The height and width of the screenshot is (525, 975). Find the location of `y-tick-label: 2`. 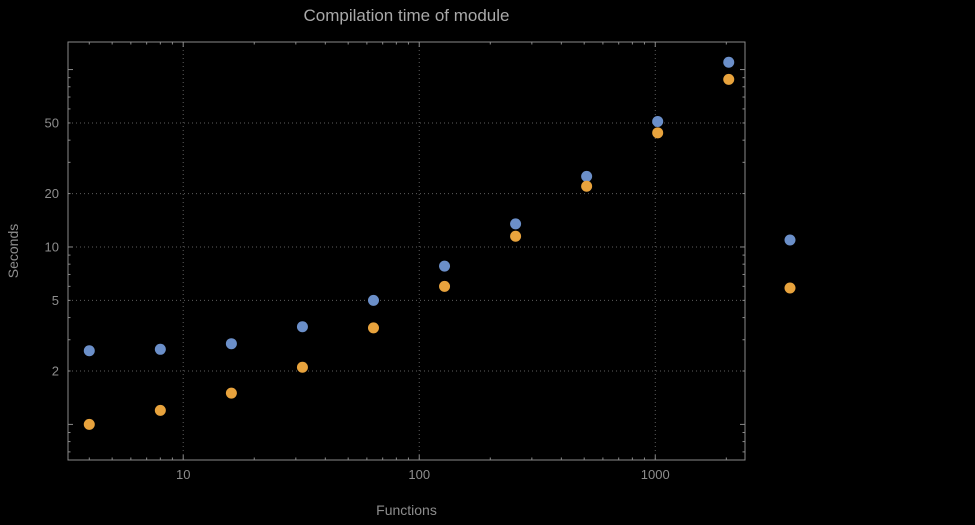

y-tick-label: 2 is located at coordinates (55, 370).